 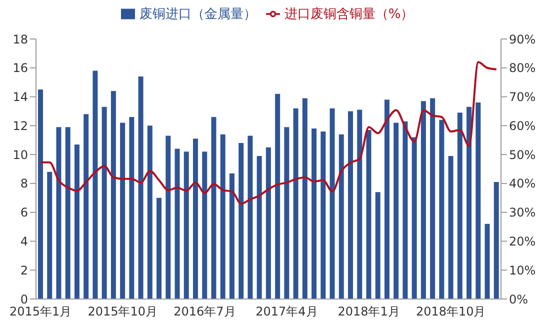 What do you see at coordinates (20, 125) in the screenshot?
I see `y-tick-label: 12` at bounding box center [20, 125].